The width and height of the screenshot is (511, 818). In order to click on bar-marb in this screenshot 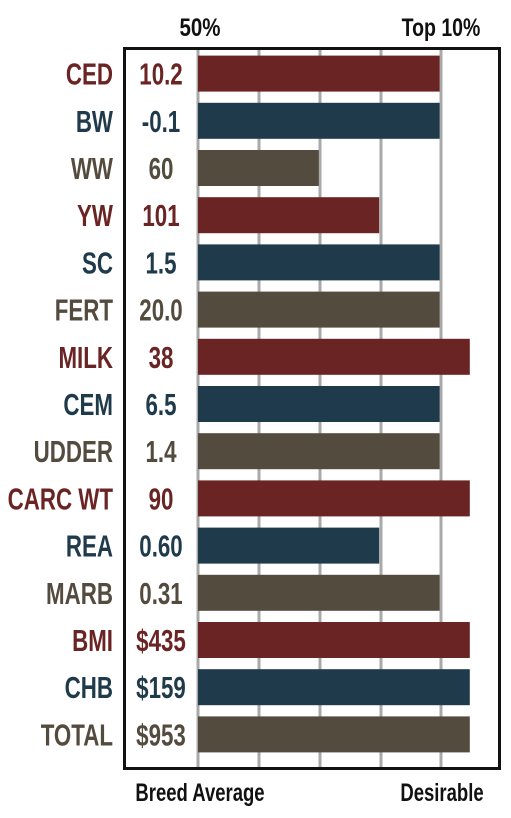, I will do `click(319, 592)`.